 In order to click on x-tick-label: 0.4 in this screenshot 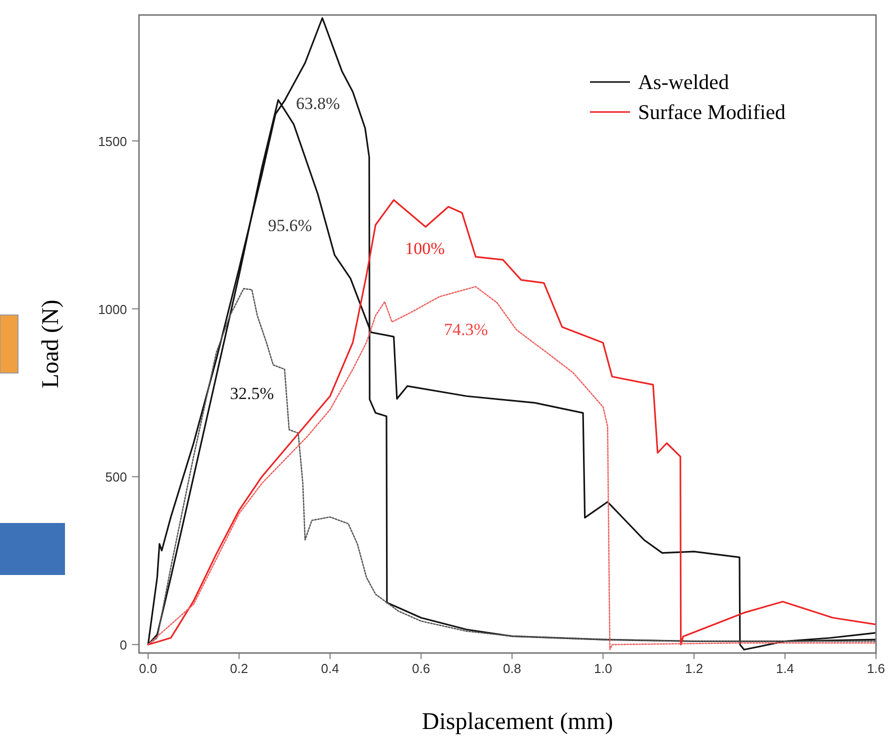, I will do `click(330, 668)`.